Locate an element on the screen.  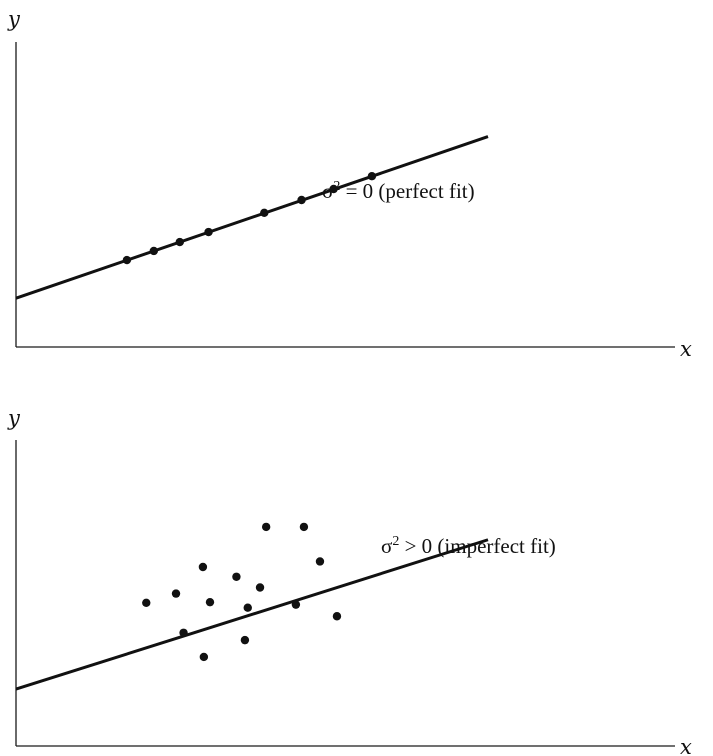
annotation-rest: > 0 (imperfect fit) is located at coordinates (477, 546).